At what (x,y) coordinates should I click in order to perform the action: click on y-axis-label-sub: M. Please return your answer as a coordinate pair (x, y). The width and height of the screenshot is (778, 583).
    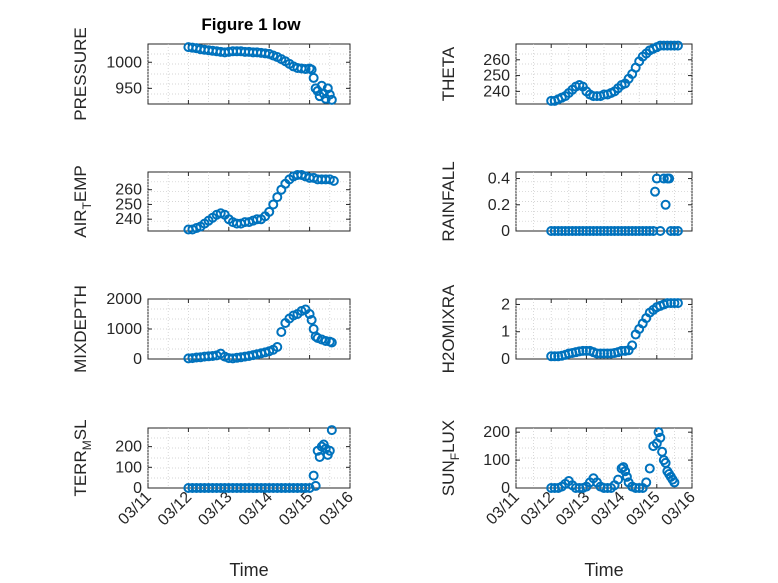
    Looking at the image, I should click on (87, 445).